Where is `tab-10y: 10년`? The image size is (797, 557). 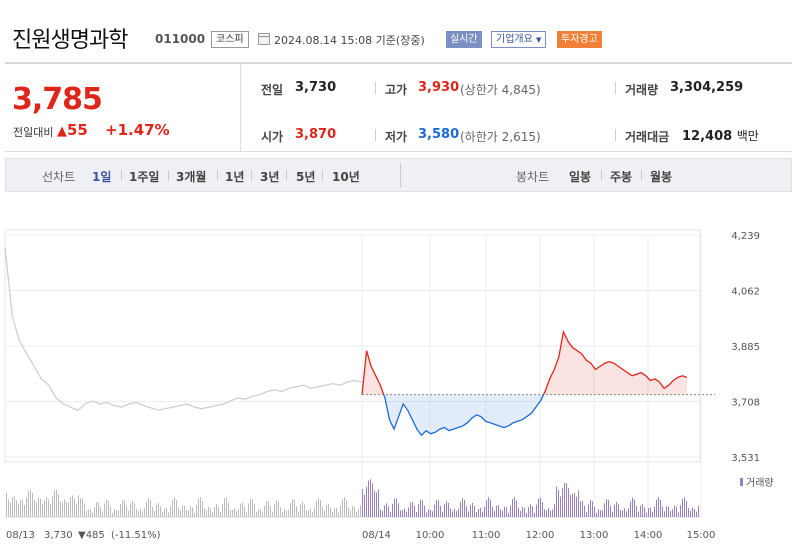
tab-10y: 10년 is located at coordinates (346, 177).